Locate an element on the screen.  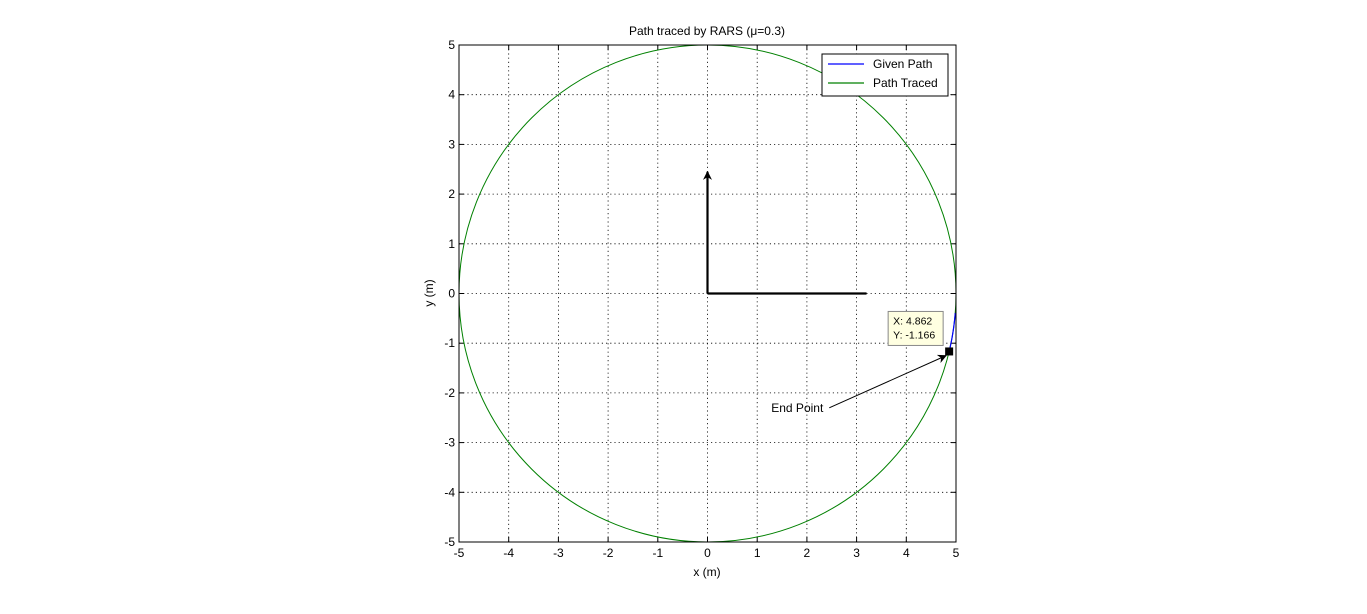
x-tick-label: -4 is located at coordinates (508, 553).